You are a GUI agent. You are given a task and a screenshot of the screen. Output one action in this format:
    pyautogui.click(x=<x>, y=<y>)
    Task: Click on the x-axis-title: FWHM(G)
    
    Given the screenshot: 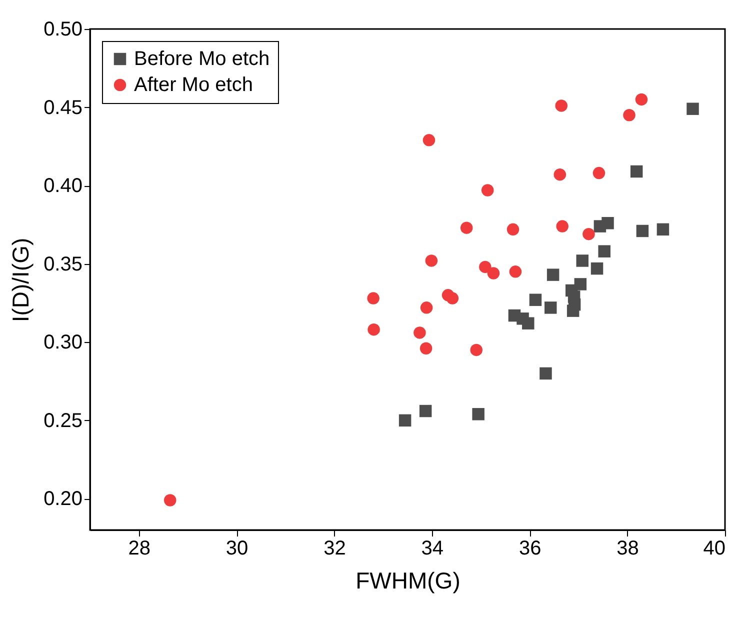 What is the action you would take?
    pyautogui.click(x=408, y=581)
    